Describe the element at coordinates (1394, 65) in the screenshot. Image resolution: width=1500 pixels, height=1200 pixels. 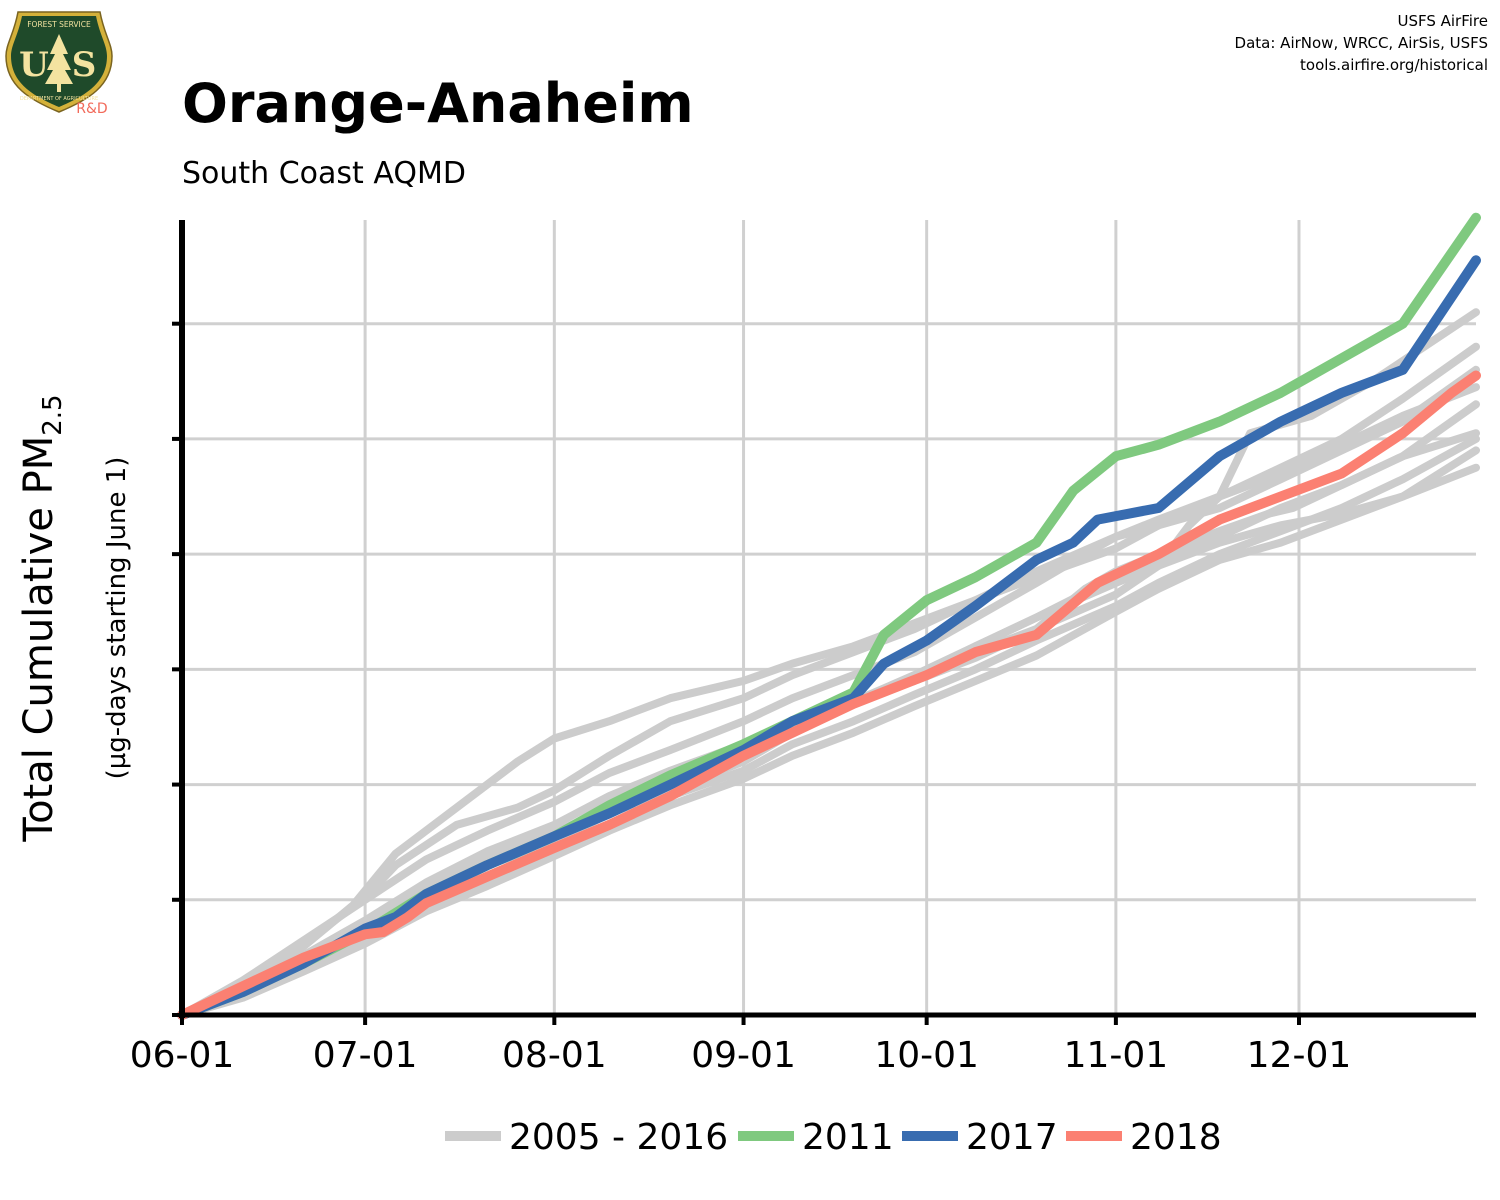
I see `credit-line: tools.airfire.org/historical` at that location.